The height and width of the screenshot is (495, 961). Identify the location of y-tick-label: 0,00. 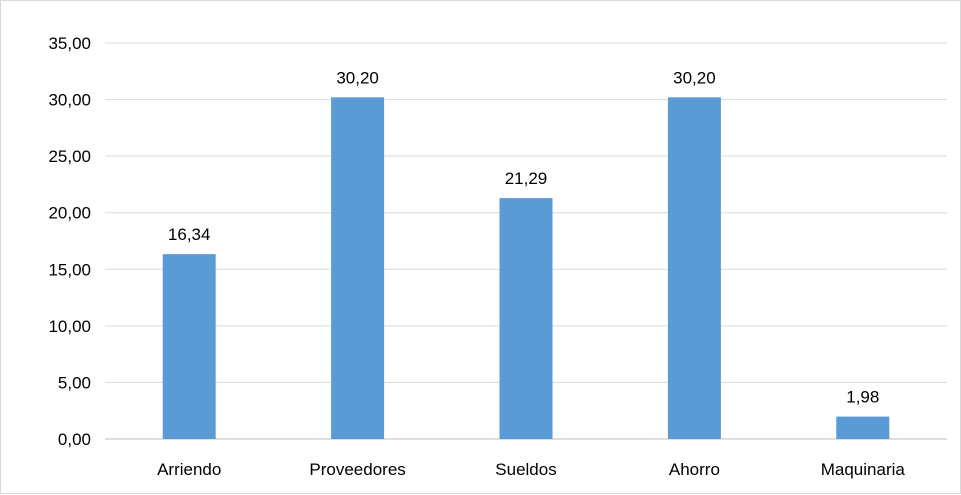
(74, 439).